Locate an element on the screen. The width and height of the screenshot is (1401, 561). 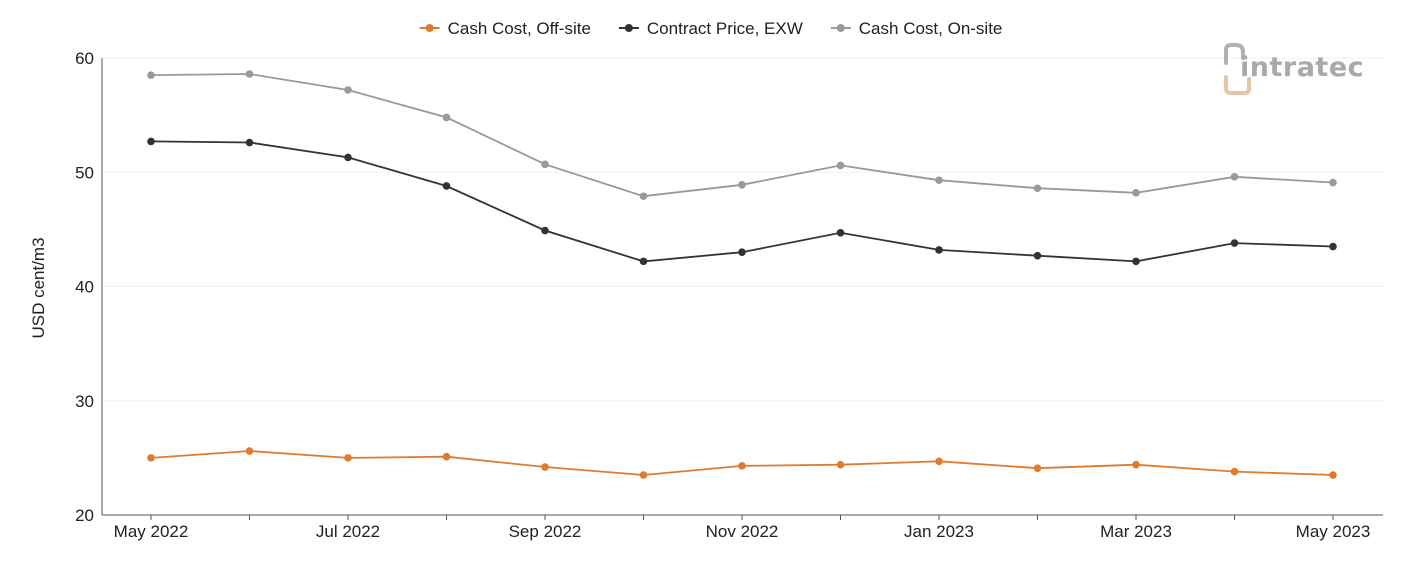
legend-item: Cash Cost, Off-site is located at coordinates (505, 28).